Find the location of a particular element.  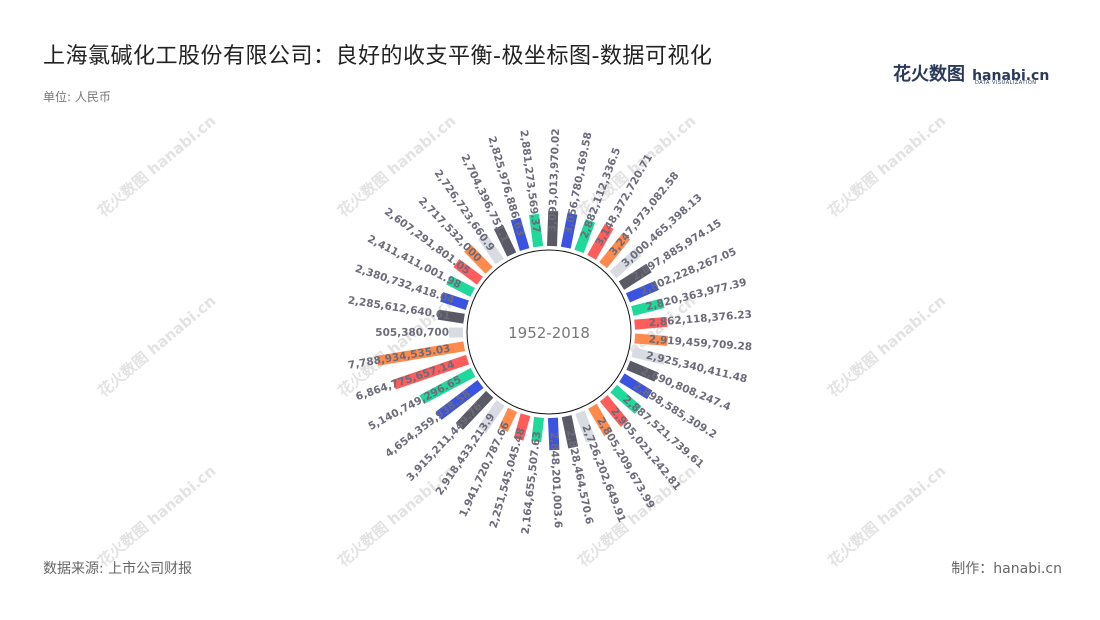

bar-layer is located at coordinates (522, 330).